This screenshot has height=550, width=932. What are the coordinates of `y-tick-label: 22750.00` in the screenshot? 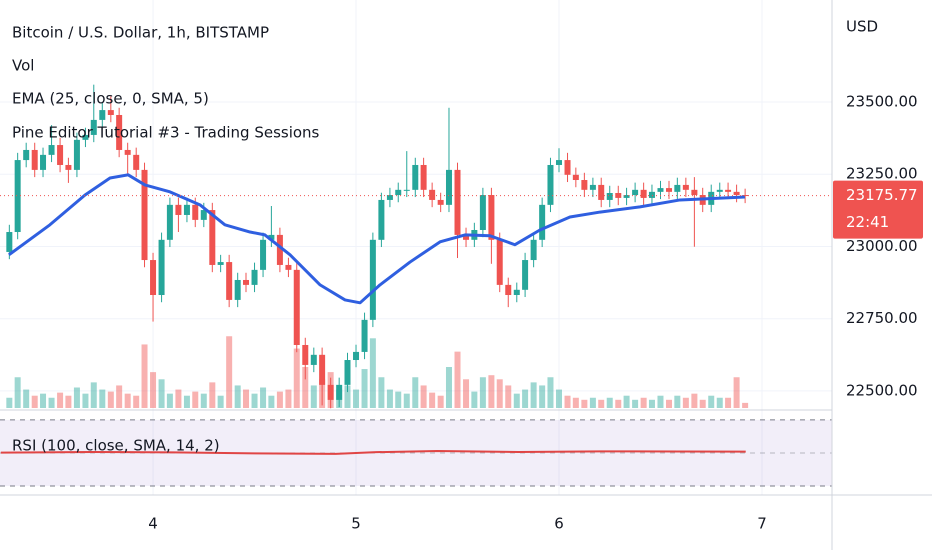 It's located at (882, 318).